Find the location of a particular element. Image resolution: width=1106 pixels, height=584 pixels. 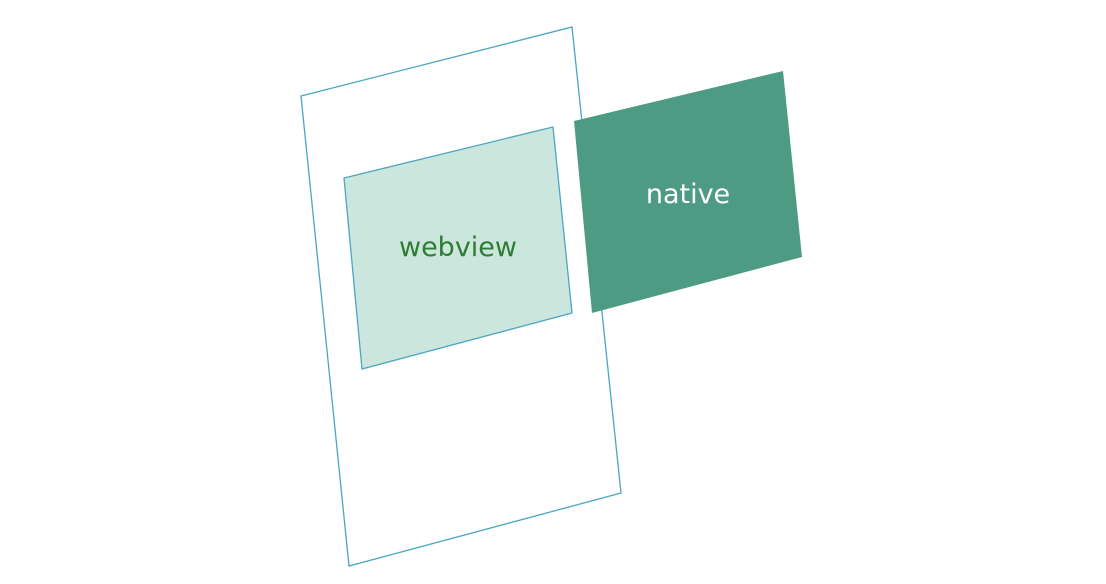

native-label: native is located at coordinates (688, 194).